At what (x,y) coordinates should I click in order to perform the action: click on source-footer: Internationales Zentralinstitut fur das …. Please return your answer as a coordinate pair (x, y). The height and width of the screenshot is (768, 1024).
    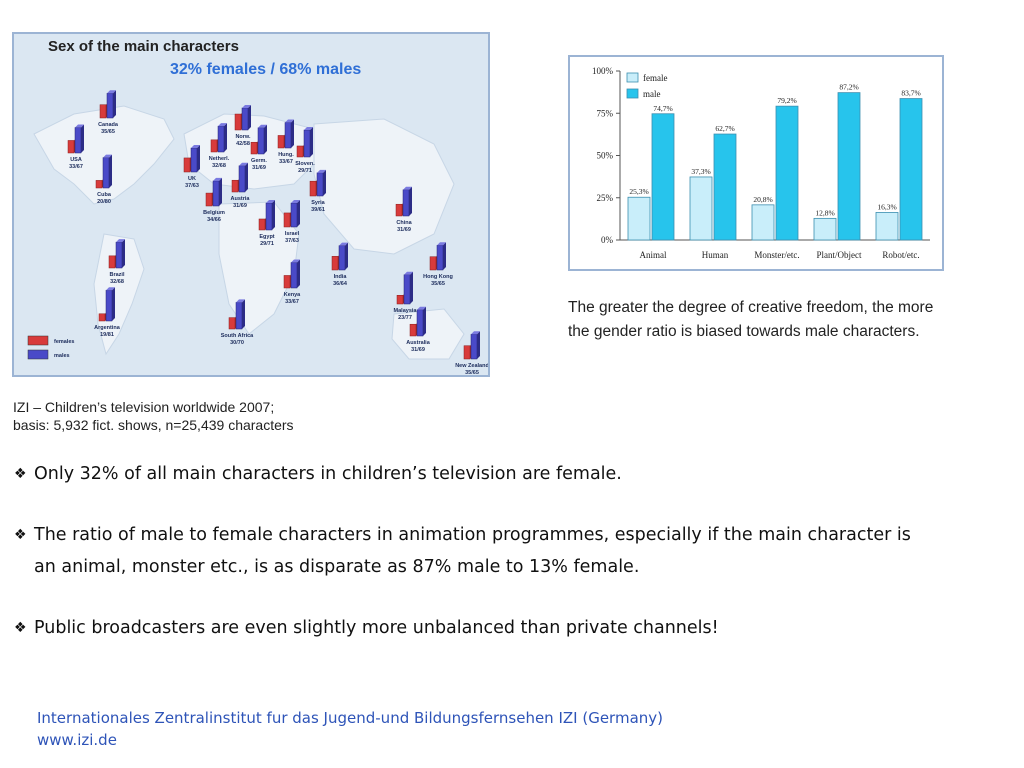
    Looking at the image, I should click on (350, 729).